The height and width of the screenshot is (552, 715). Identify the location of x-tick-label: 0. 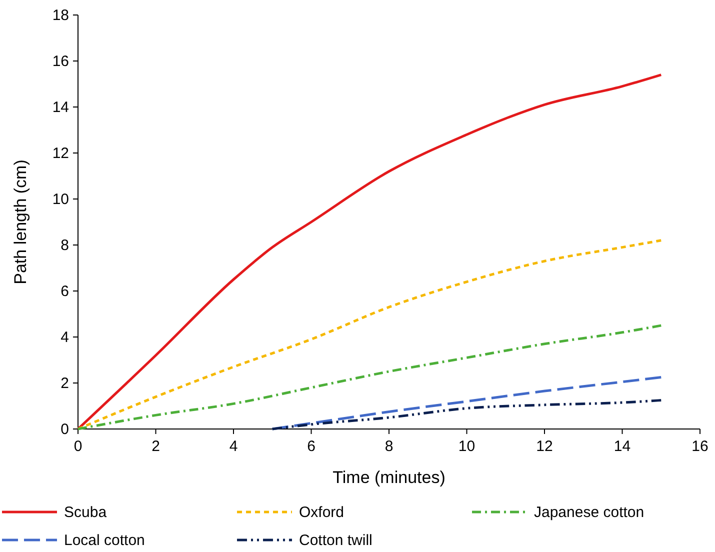
(78, 446).